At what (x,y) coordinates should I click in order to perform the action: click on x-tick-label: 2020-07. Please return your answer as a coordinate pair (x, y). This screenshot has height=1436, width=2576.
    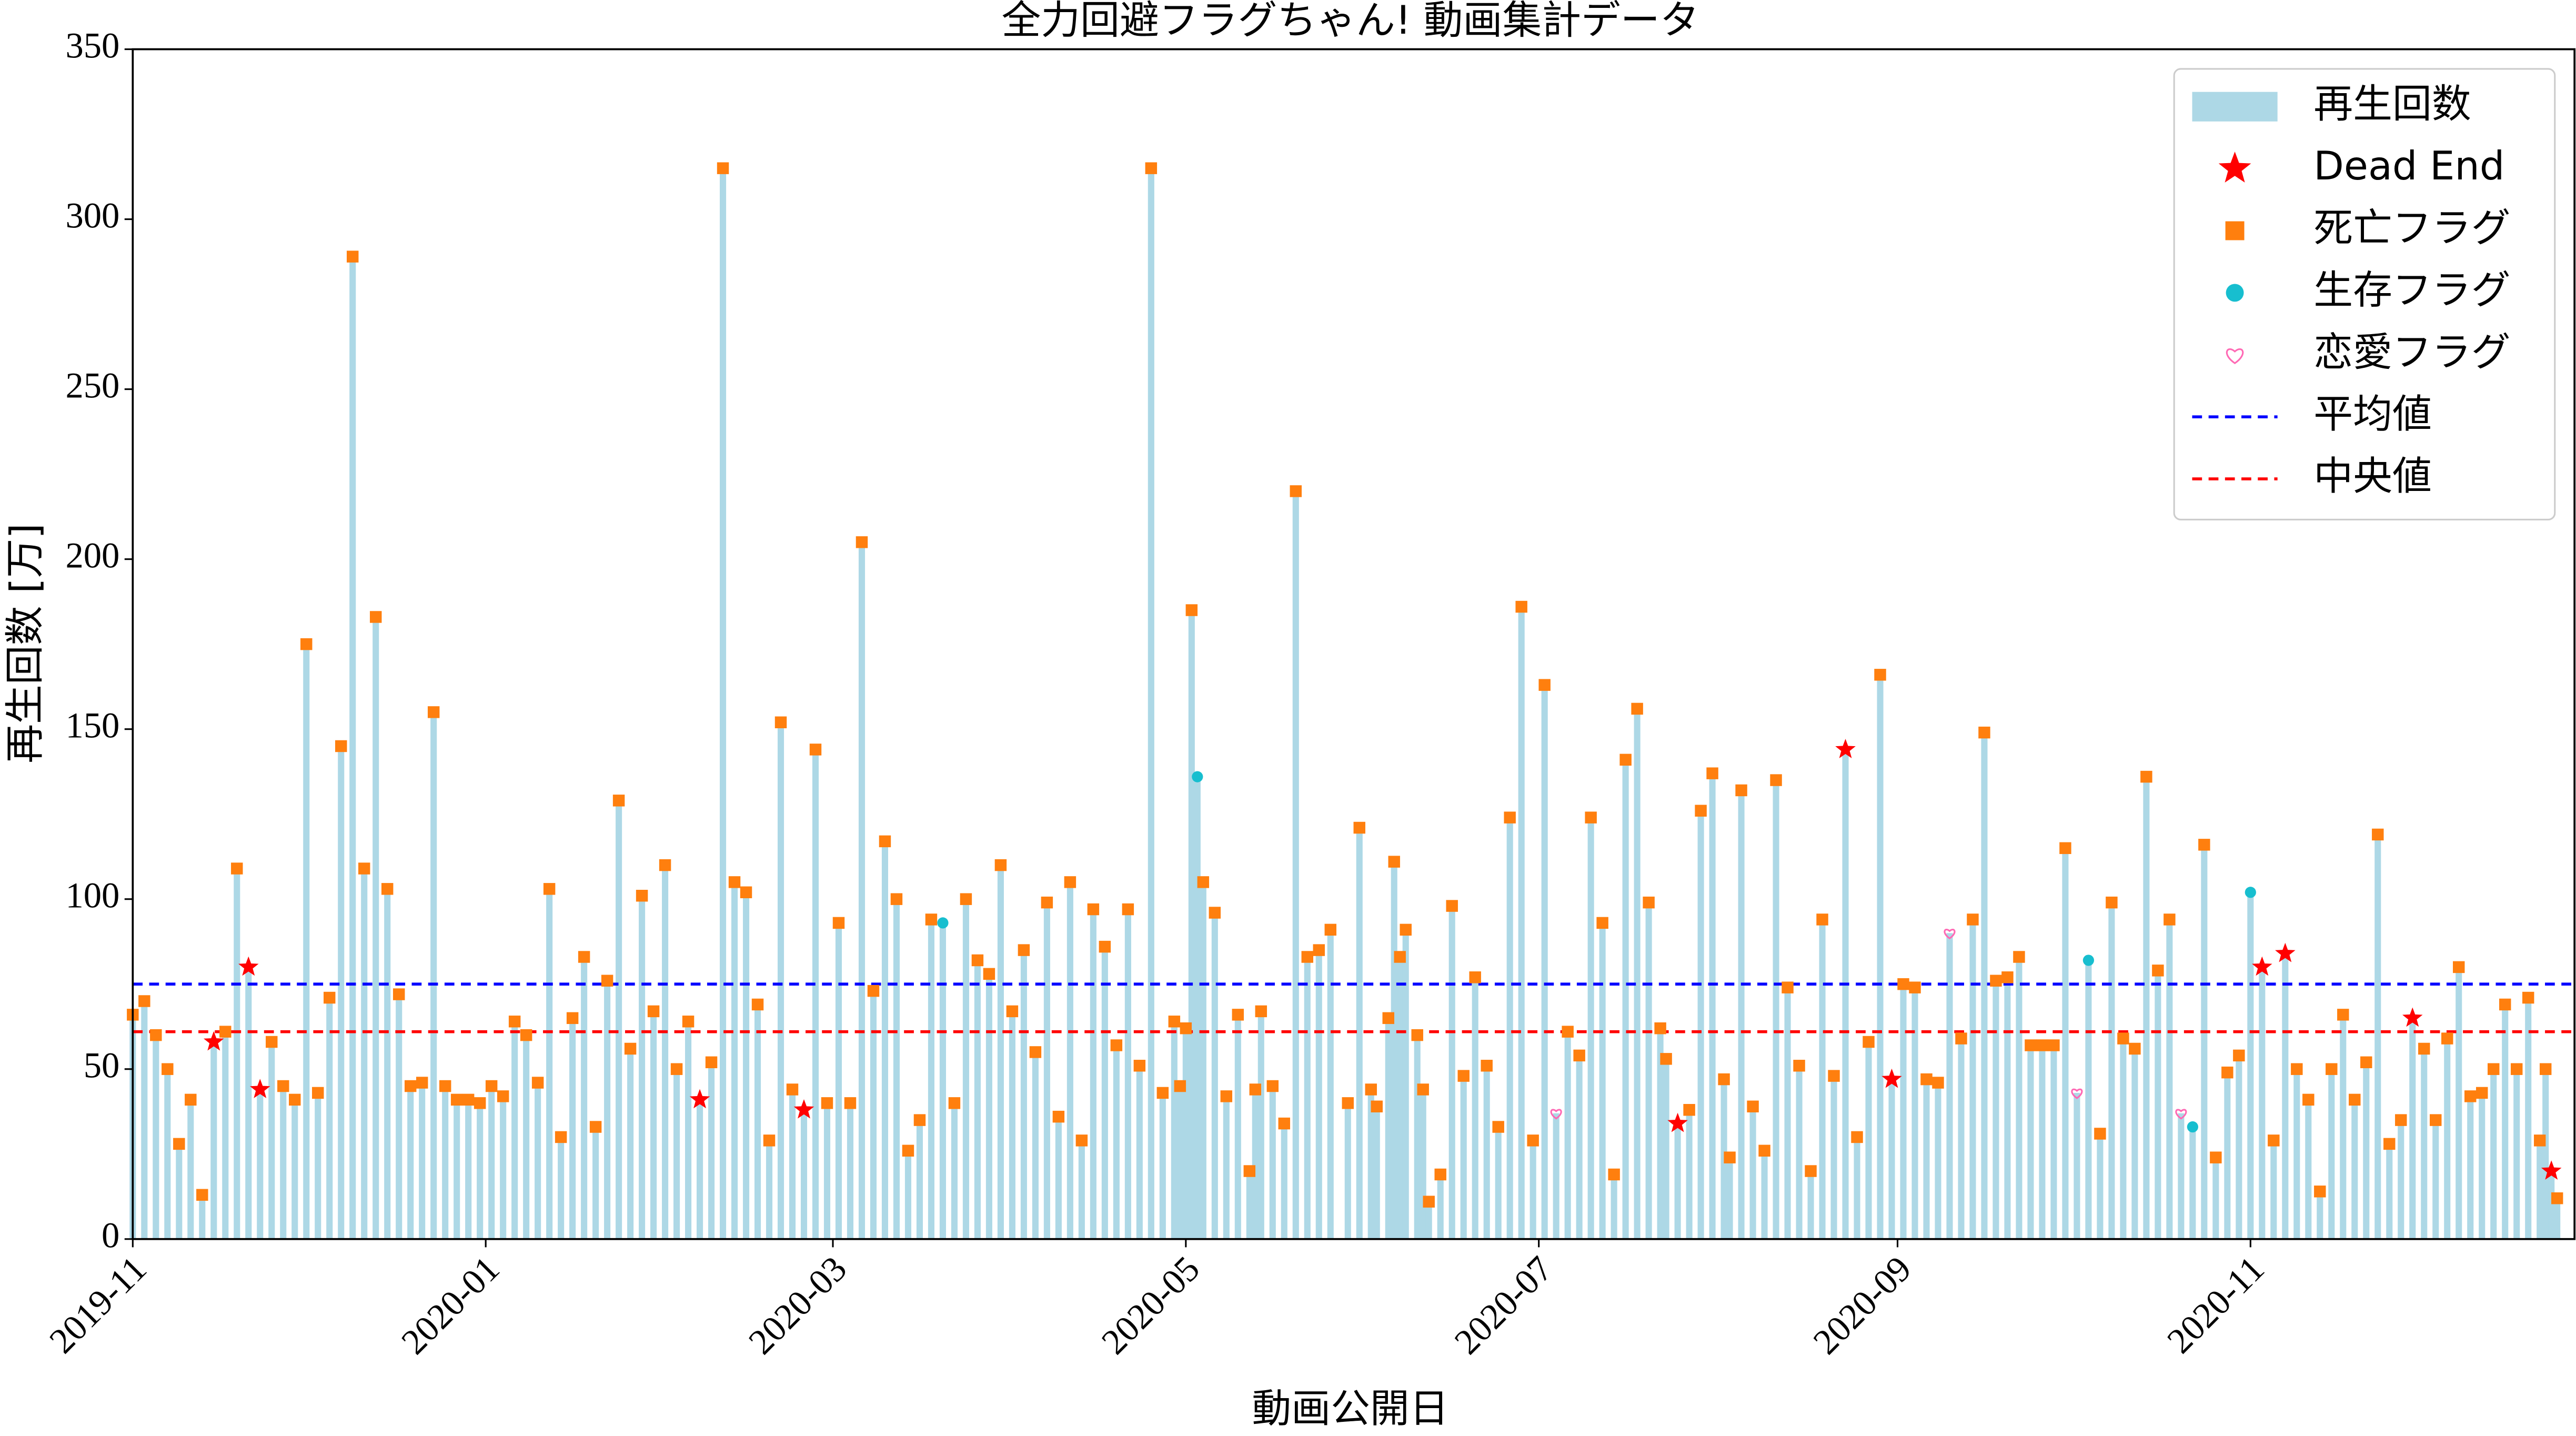
    Looking at the image, I should click on (1504, 1305).